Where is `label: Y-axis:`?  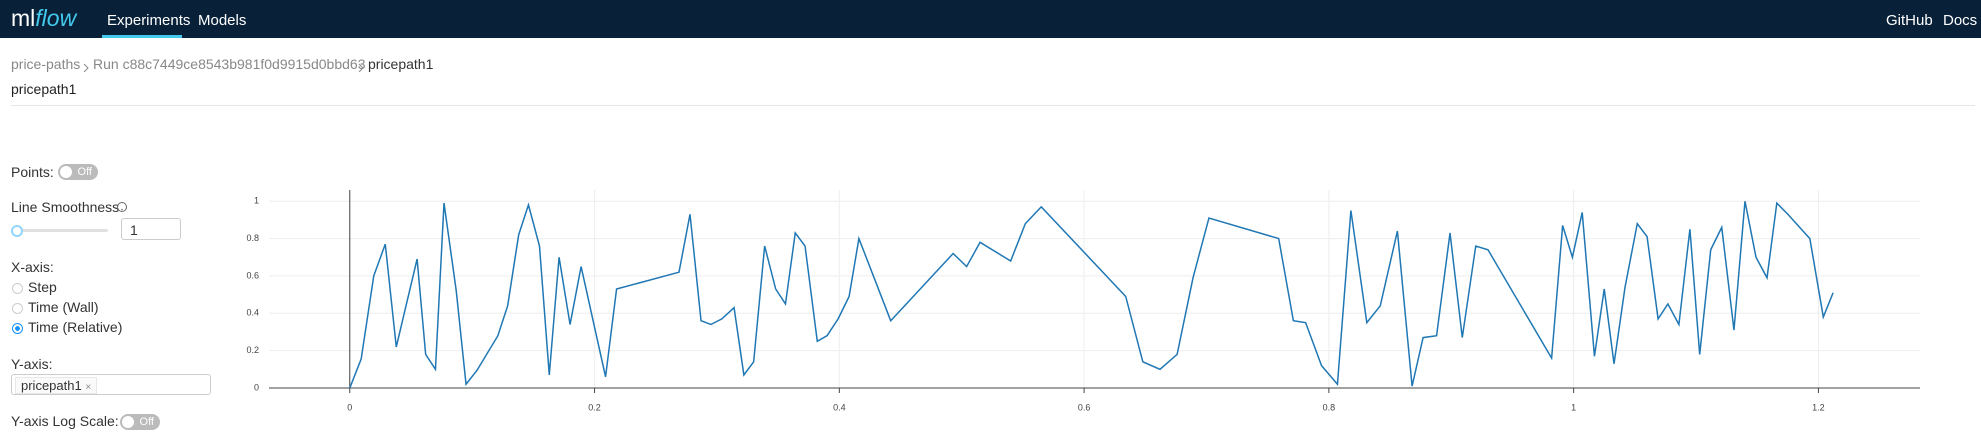 label: Y-axis: is located at coordinates (32, 364).